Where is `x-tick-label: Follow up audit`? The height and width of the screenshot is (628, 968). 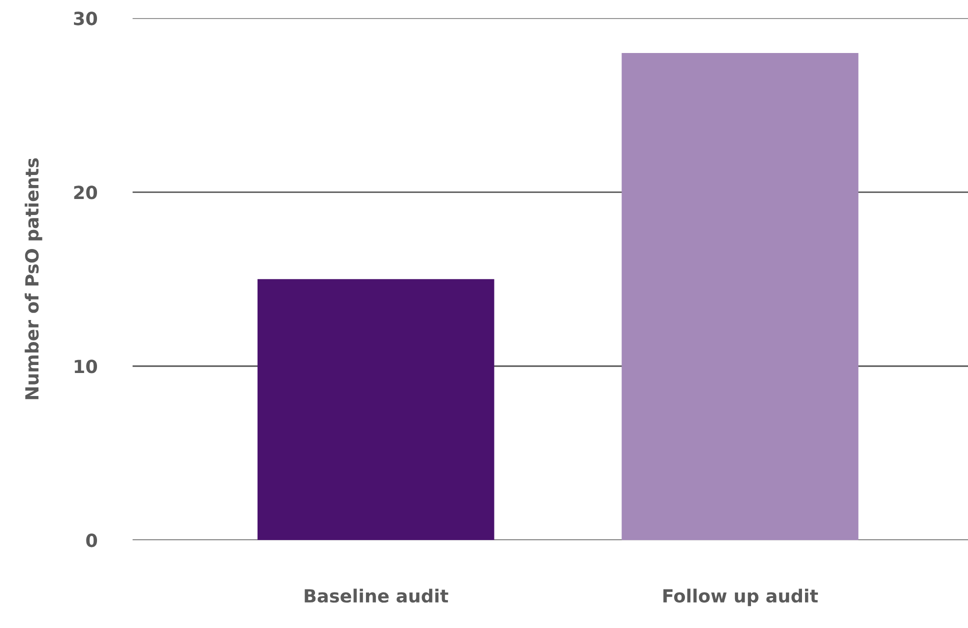 x-tick-label: Follow up audit is located at coordinates (740, 597).